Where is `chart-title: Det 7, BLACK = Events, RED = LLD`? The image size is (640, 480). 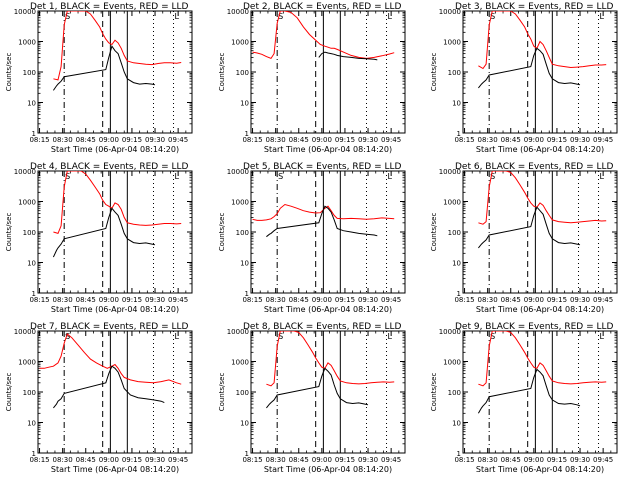
chart-title: Det 7, BLACK = Events, RED = LLD is located at coordinates (109, 327).